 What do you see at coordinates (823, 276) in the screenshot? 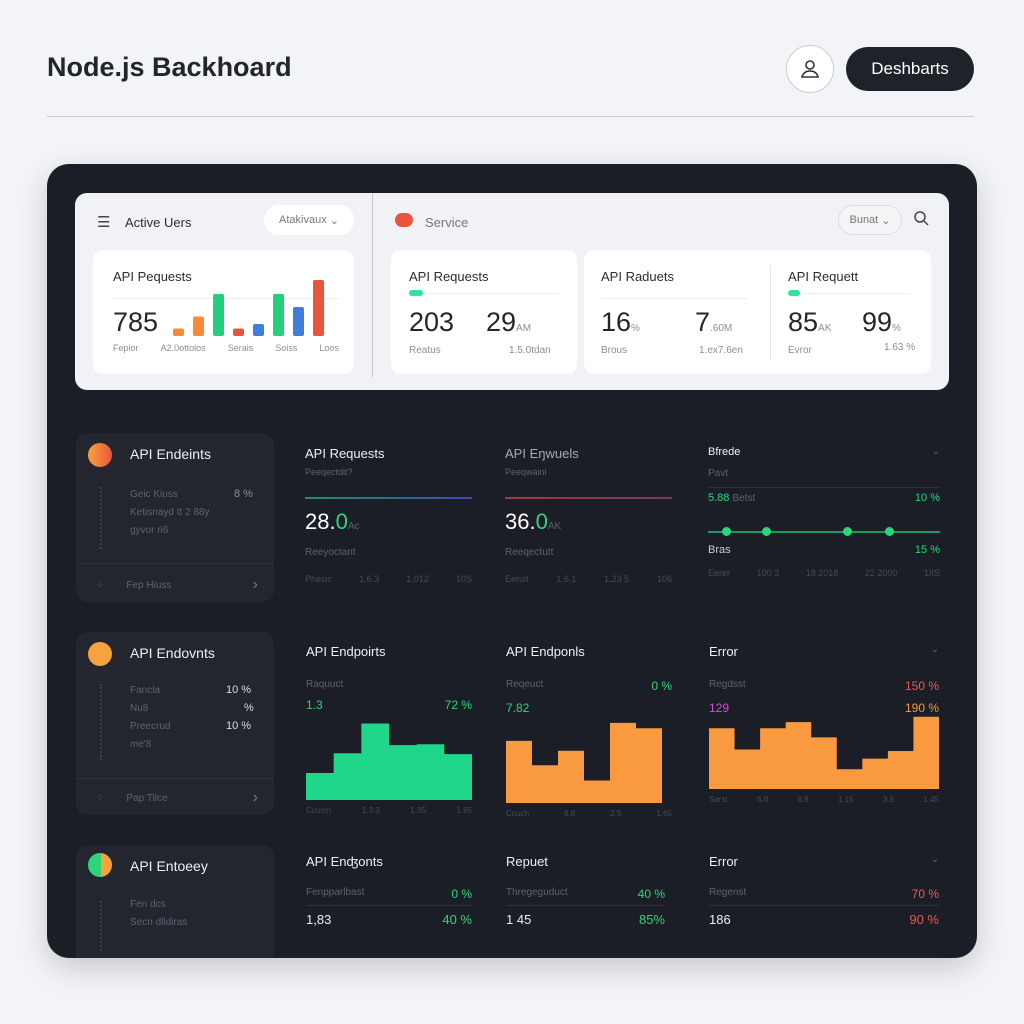
I see `card-title: API Requett` at bounding box center [823, 276].